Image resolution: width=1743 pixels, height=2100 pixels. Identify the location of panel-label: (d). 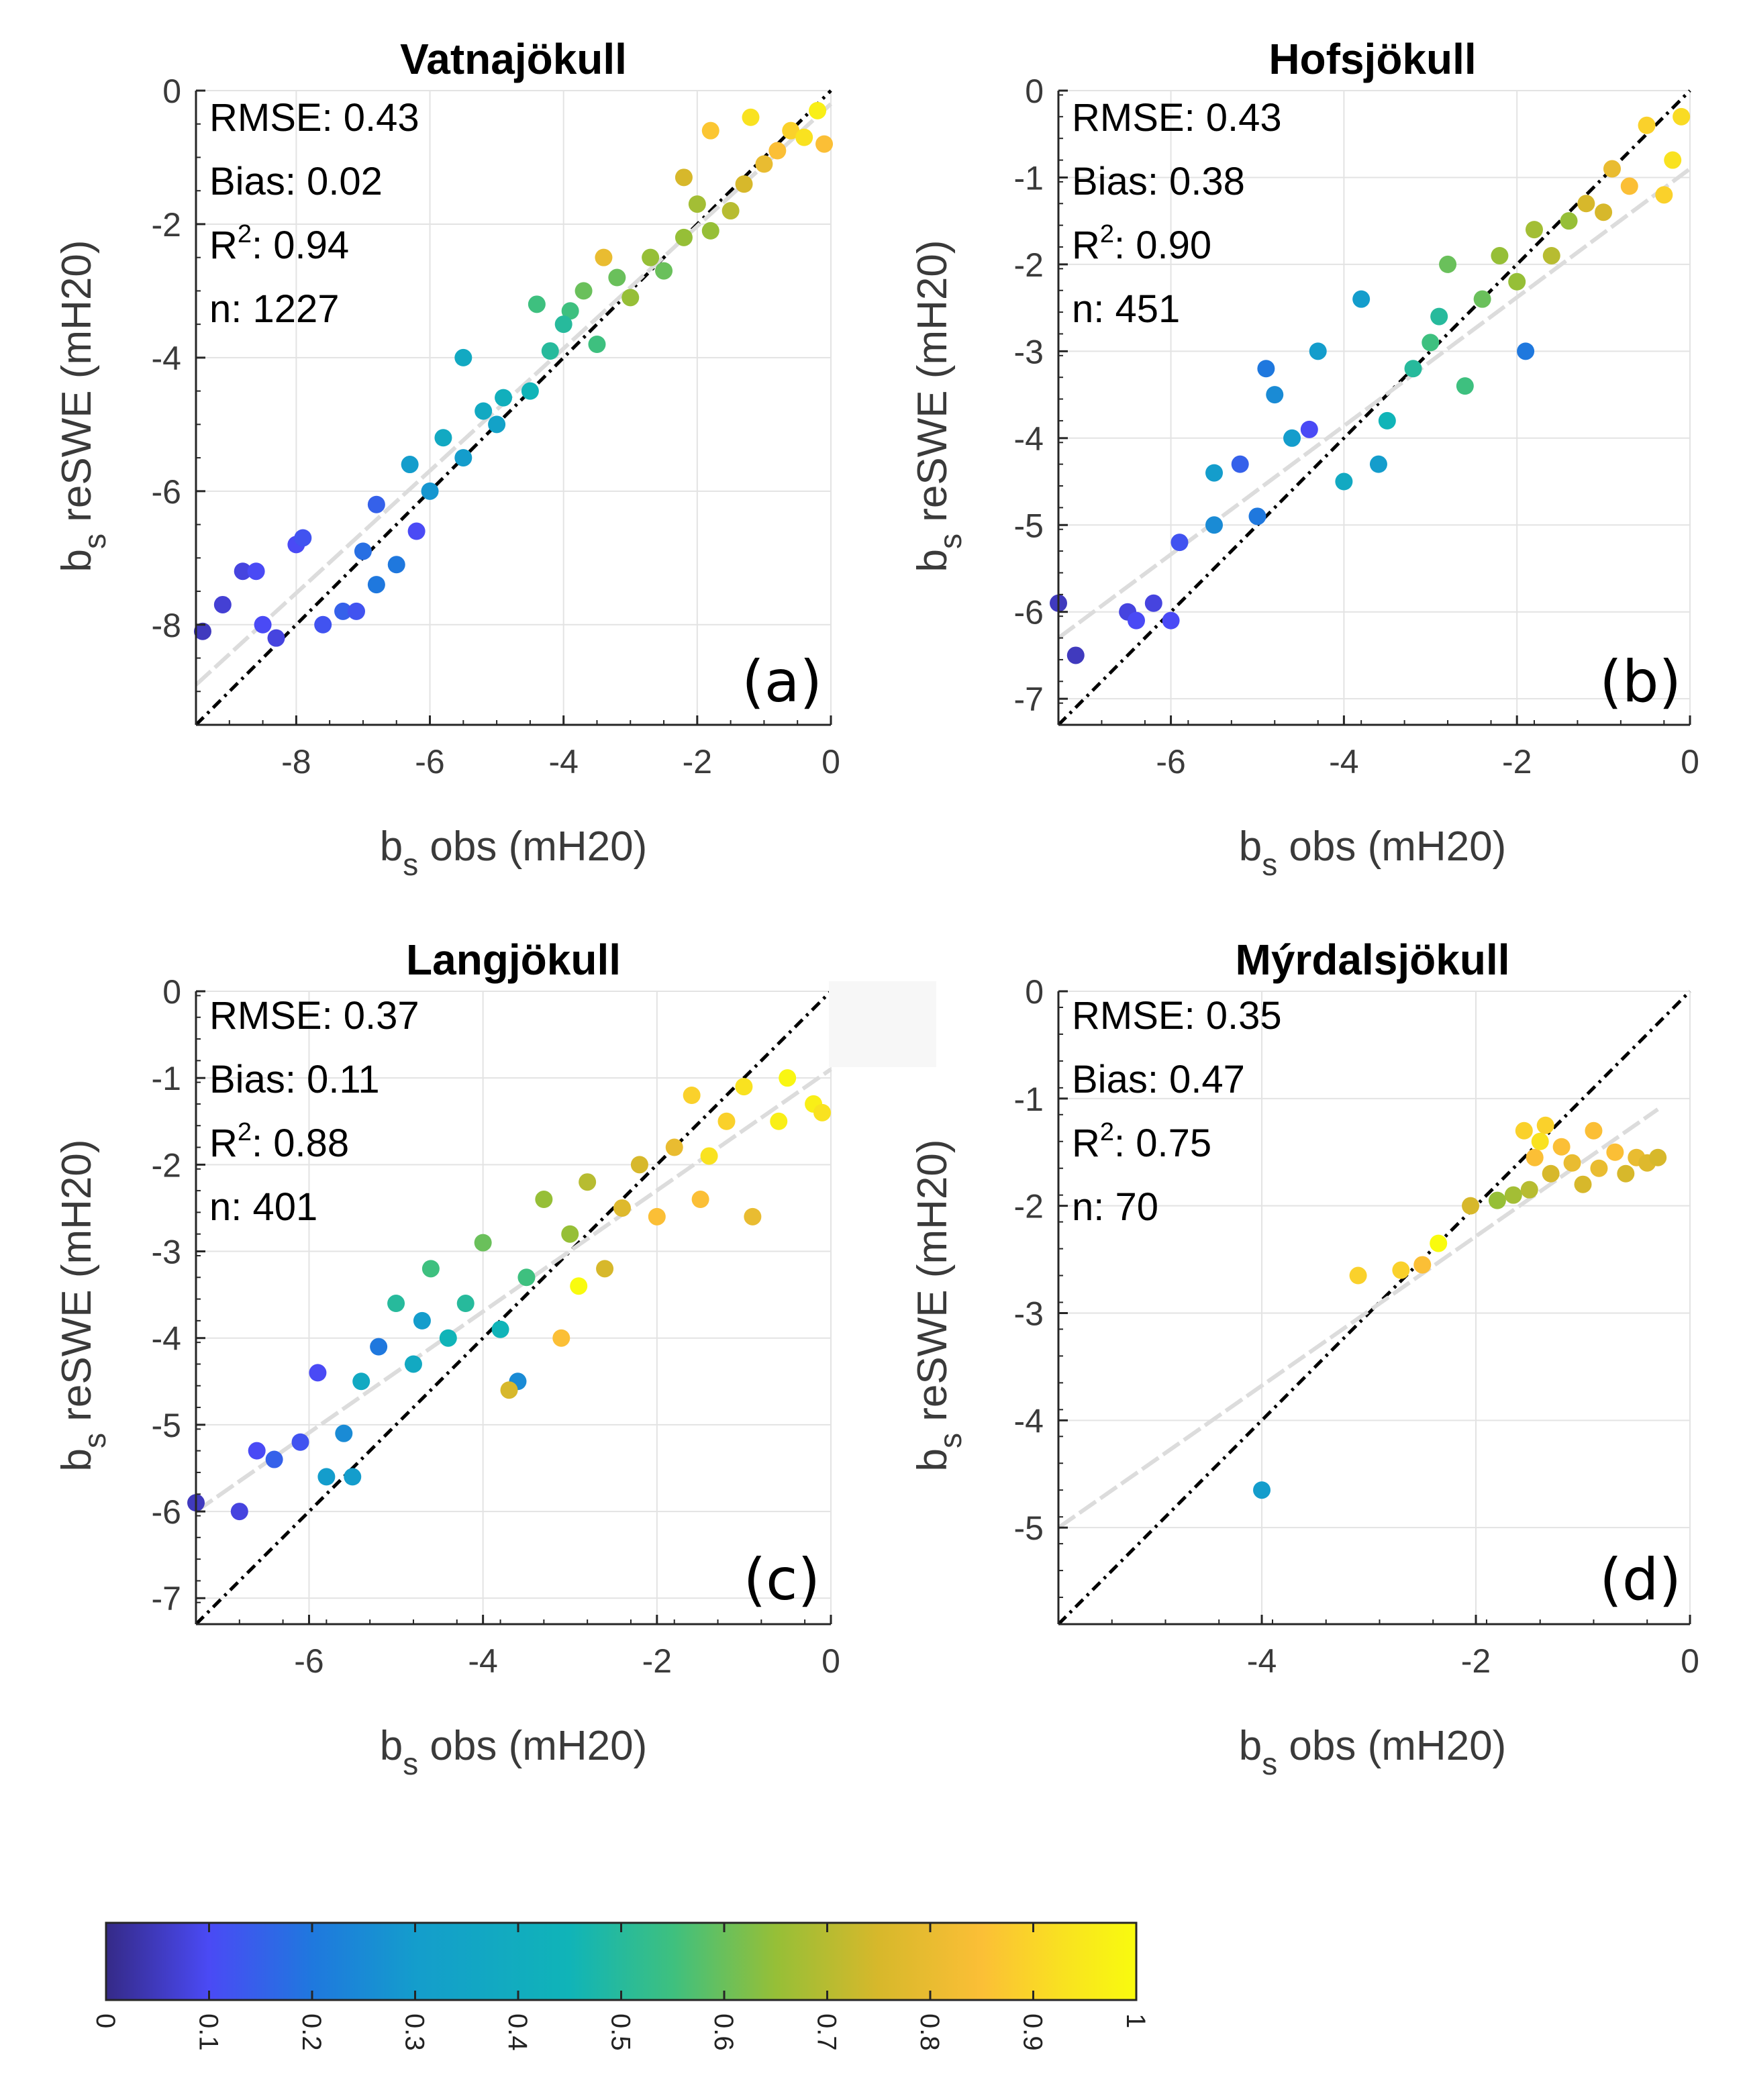
(1640, 1579).